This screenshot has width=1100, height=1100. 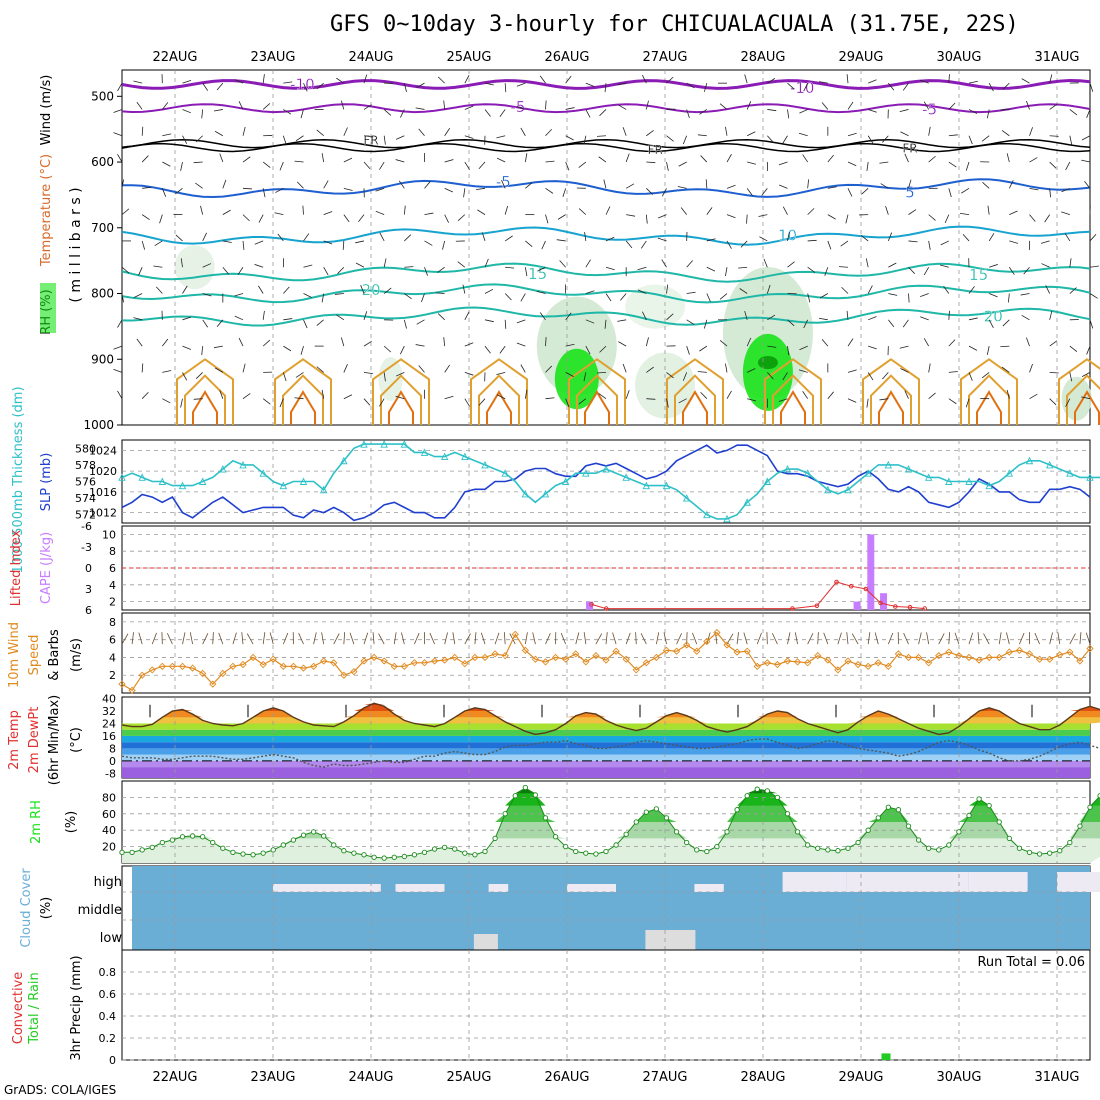 What do you see at coordinates (14, 740) in the screenshot?
I see `temp2m-label-1: 2m Temp` at bounding box center [14, 740].